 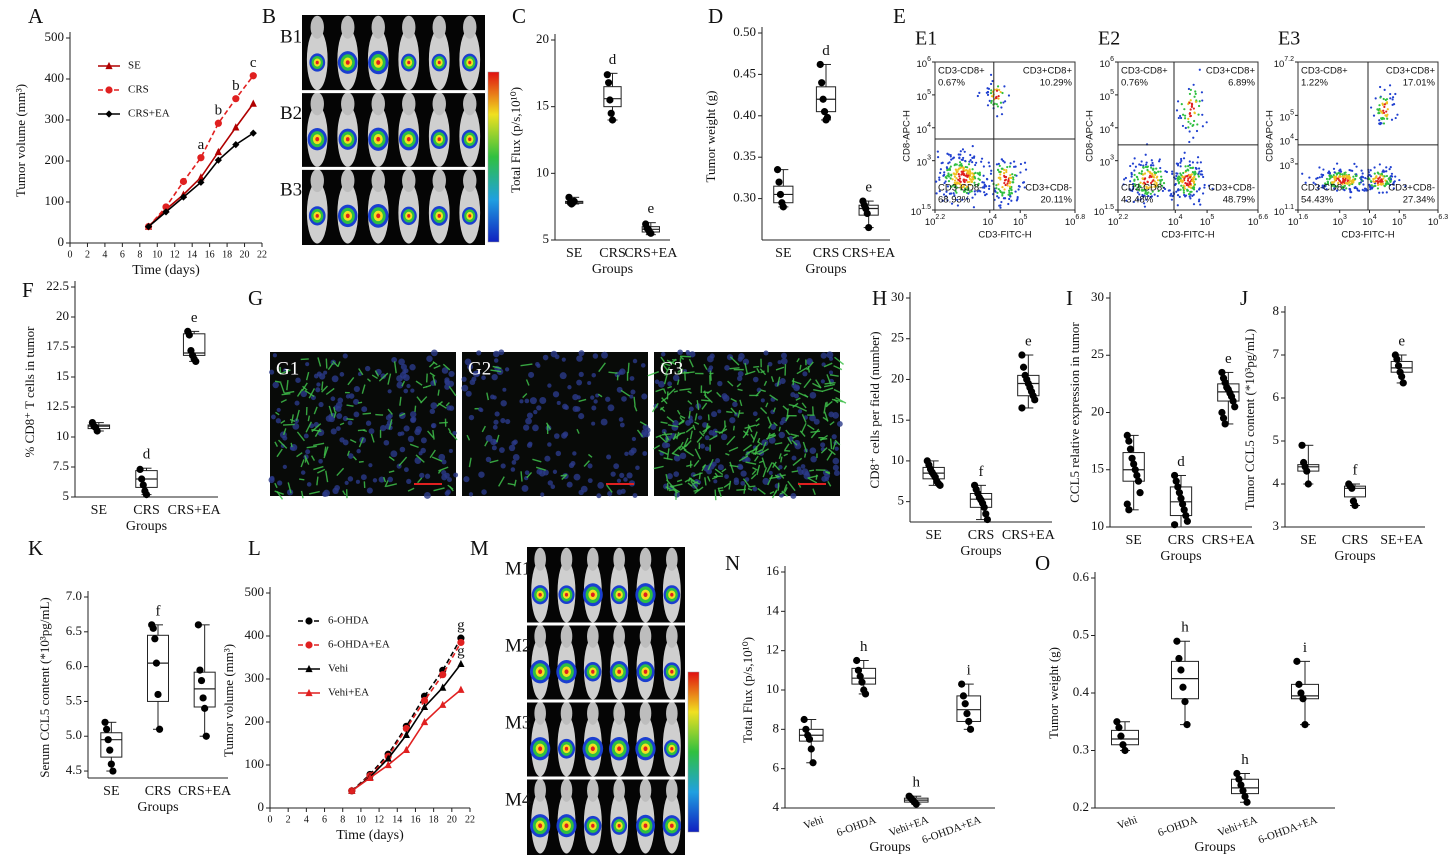 I want to click on annotation: c, so click(x=253, y=63).